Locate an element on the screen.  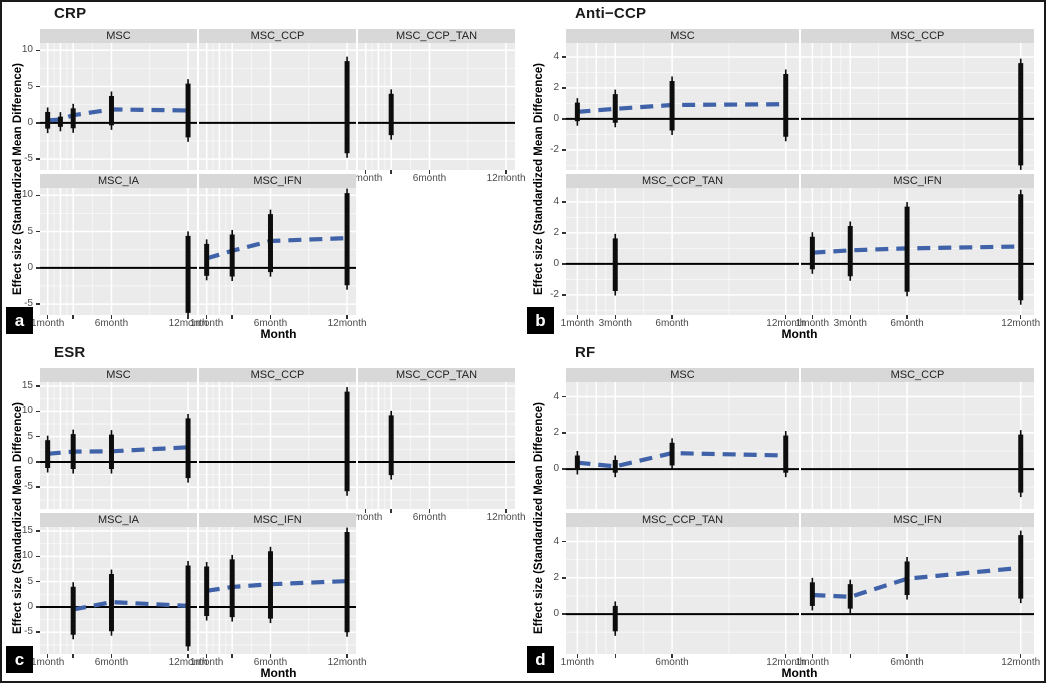
corner-label-d: d is located at coordinates (540, 659).